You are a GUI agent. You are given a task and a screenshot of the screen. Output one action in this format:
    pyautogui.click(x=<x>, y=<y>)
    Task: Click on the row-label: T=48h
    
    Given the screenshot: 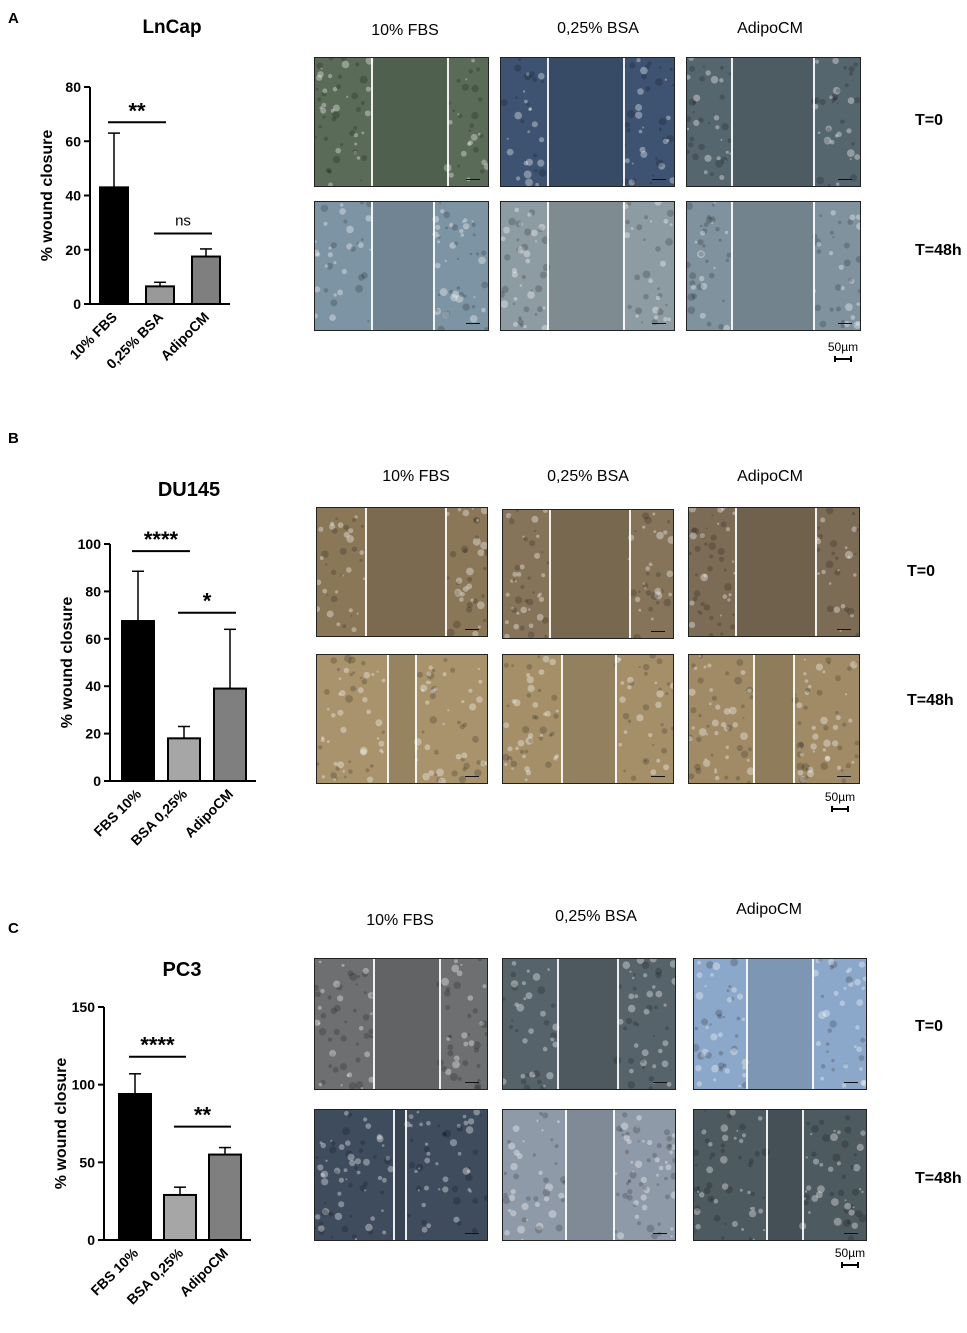 What is the action you would take?
    pyautogui.click(x=930, y=700)
    